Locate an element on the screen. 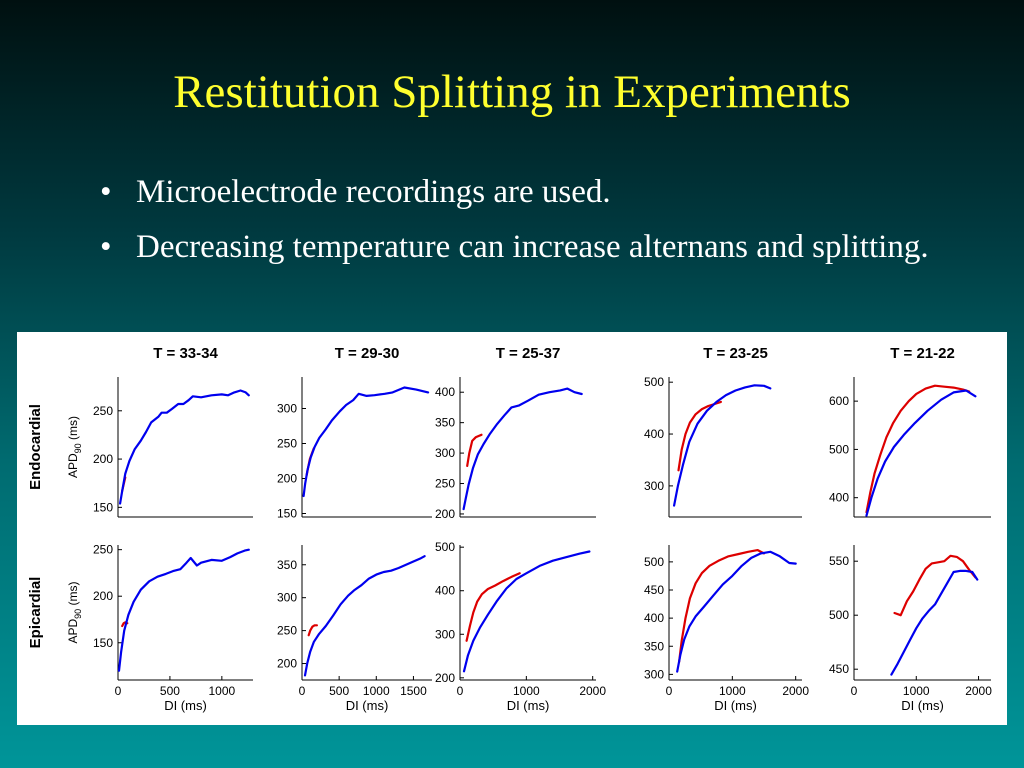 The image size is (1024, 768). y-tick-label: 550 is located at coordinates (839, 561).